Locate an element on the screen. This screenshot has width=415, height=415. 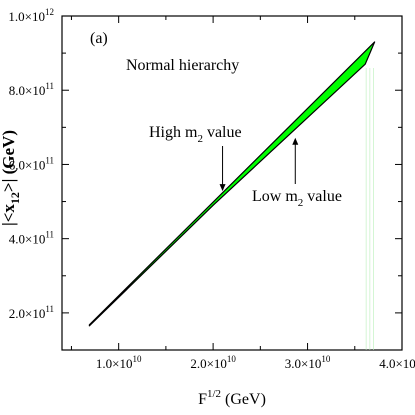
high-m2-label: High m2 value is located at coordinates (195, 134).